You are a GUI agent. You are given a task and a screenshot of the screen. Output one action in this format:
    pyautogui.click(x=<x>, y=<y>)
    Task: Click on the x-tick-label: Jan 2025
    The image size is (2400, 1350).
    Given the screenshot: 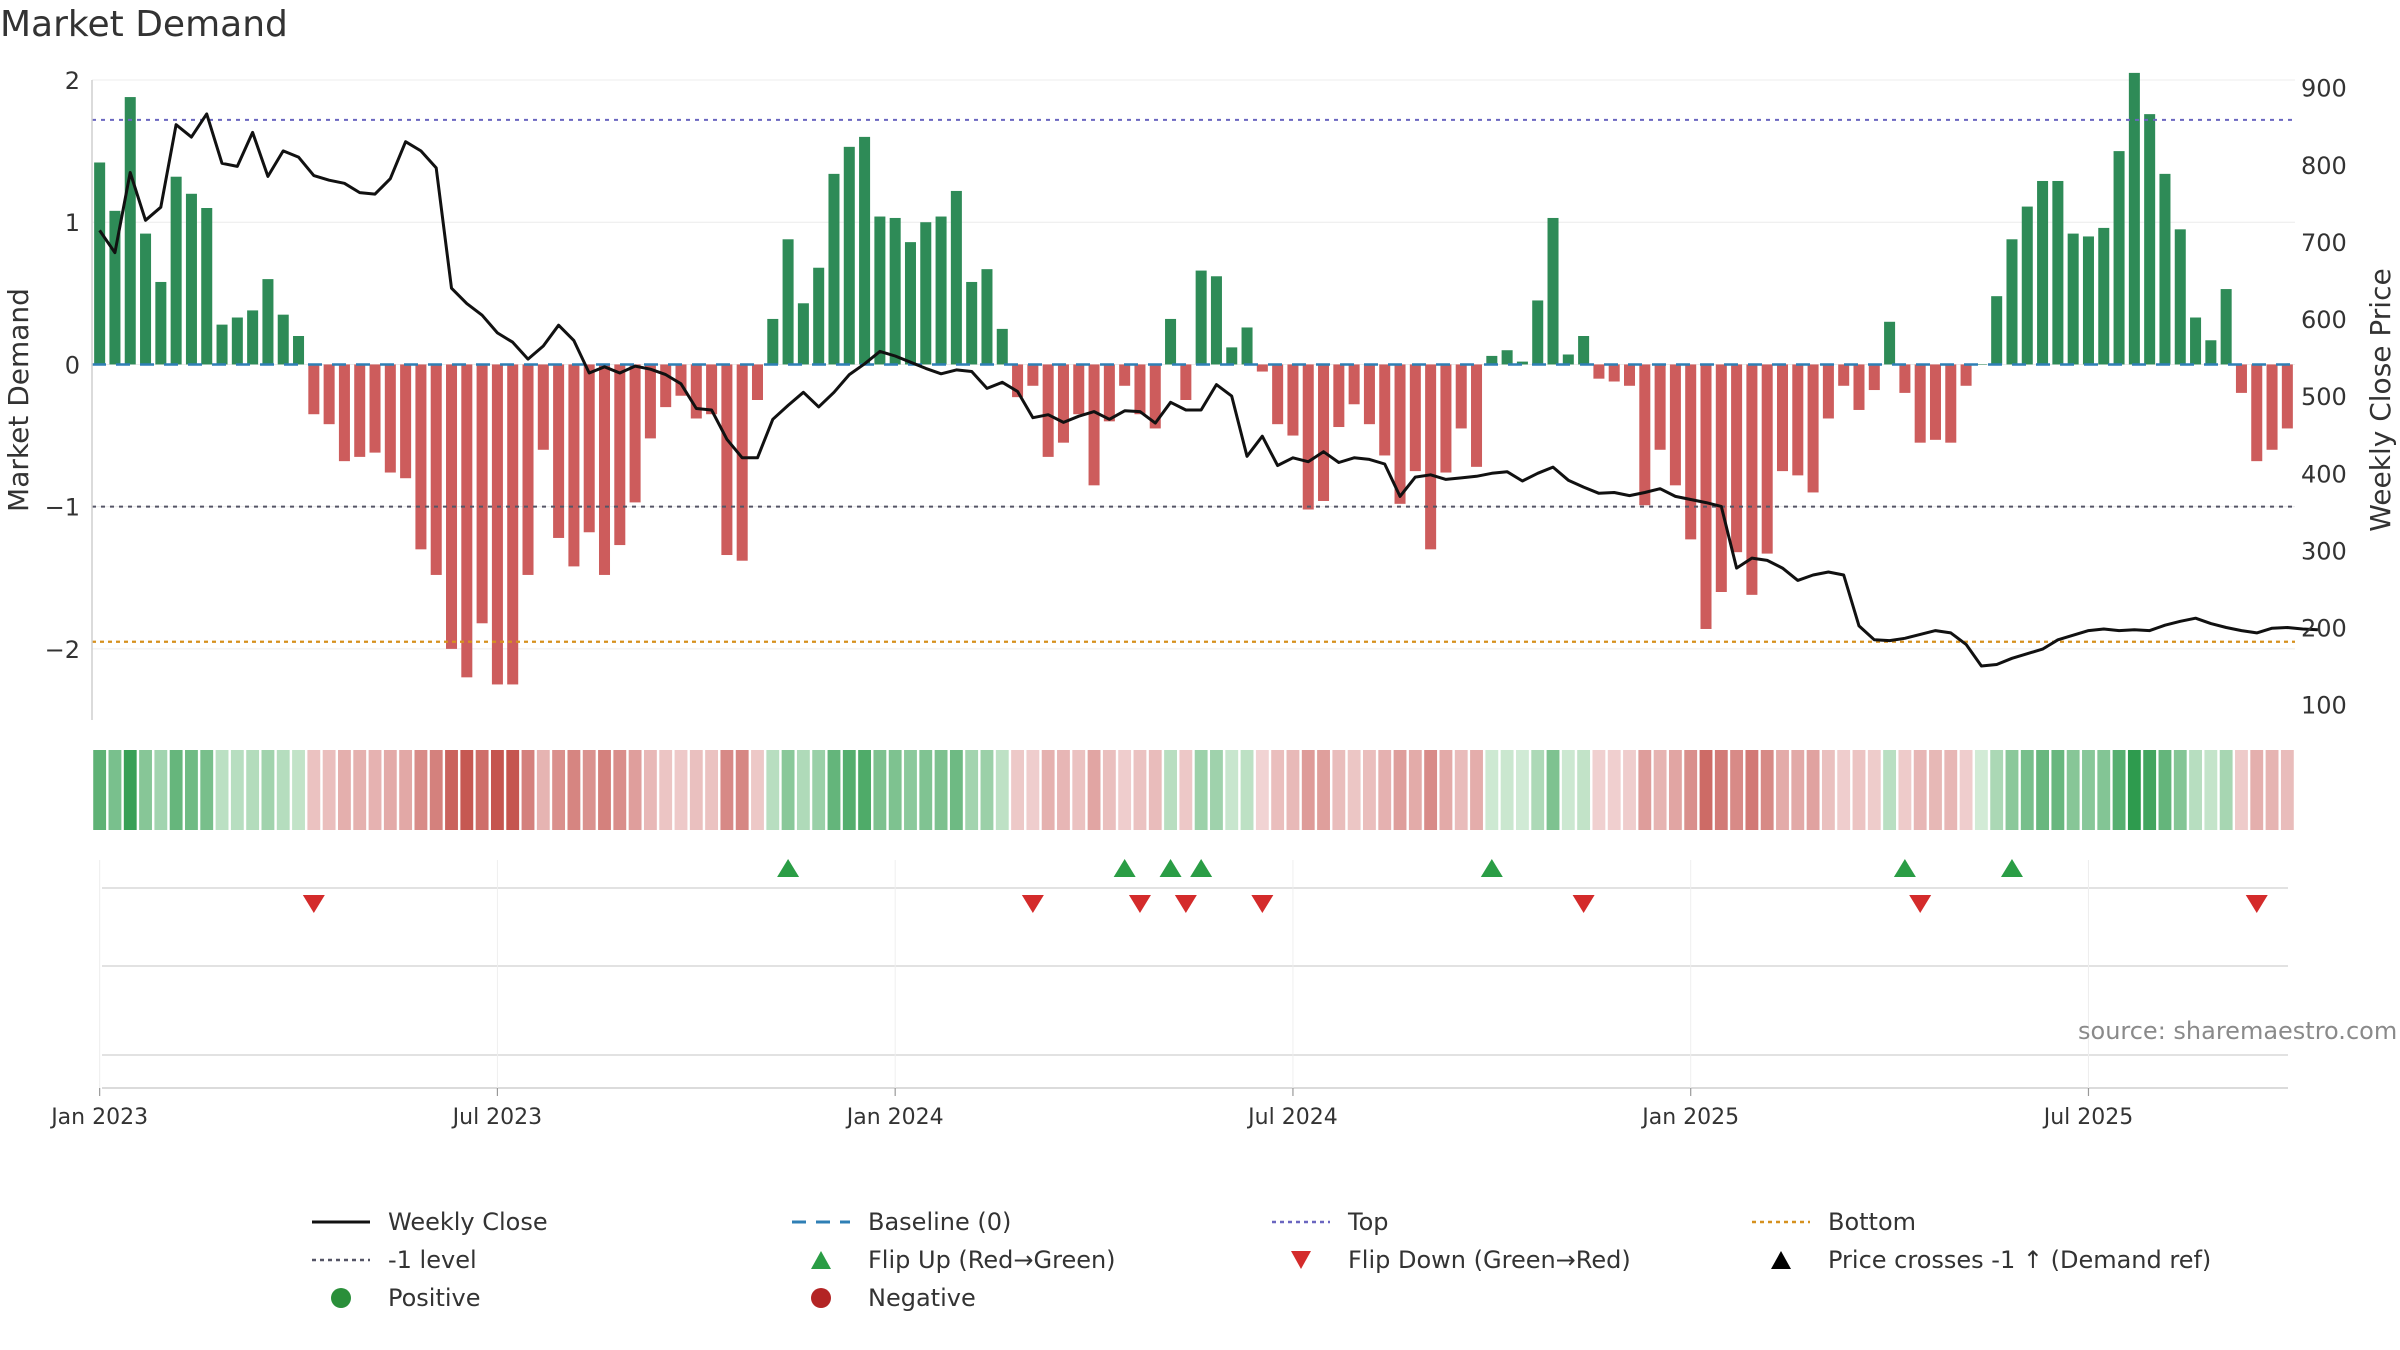 What is the action you would take?
    pyautogui.click(x=1689, y=1117)
    